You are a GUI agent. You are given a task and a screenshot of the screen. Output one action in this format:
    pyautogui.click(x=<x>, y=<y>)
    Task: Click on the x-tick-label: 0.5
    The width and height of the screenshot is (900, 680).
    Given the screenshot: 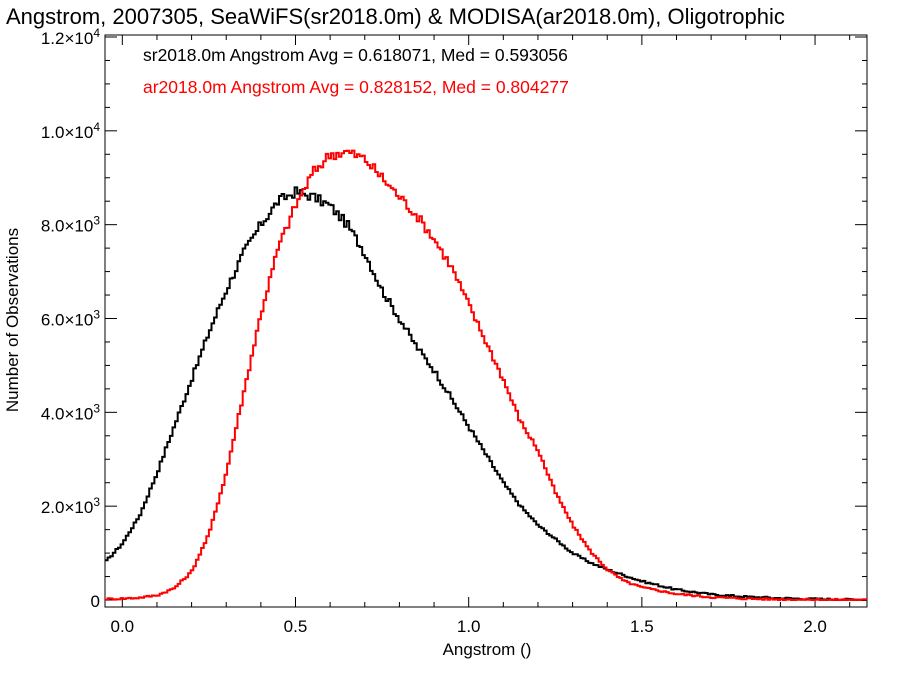 What is the action you would take?
    pyautogui.click(x=296, y=626)
    